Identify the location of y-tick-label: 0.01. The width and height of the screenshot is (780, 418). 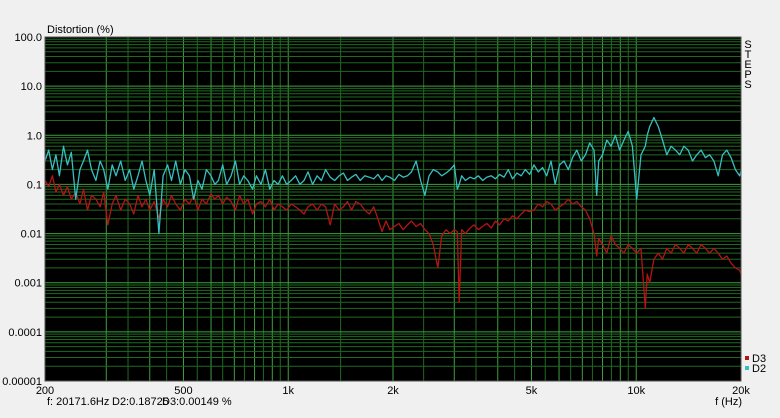
(31, 235).